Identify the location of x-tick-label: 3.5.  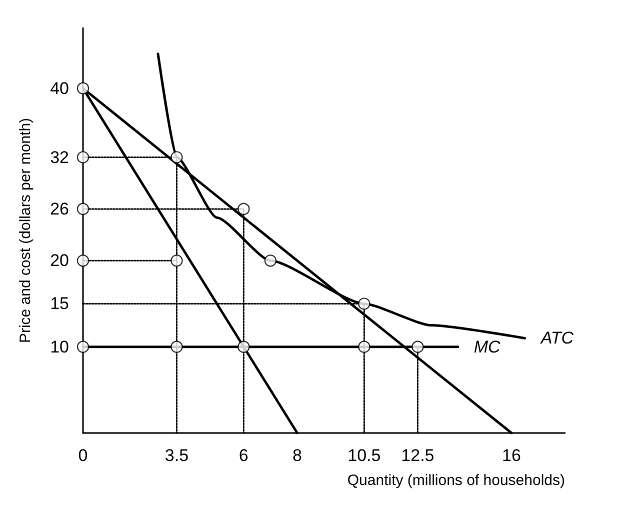
(176, 455).